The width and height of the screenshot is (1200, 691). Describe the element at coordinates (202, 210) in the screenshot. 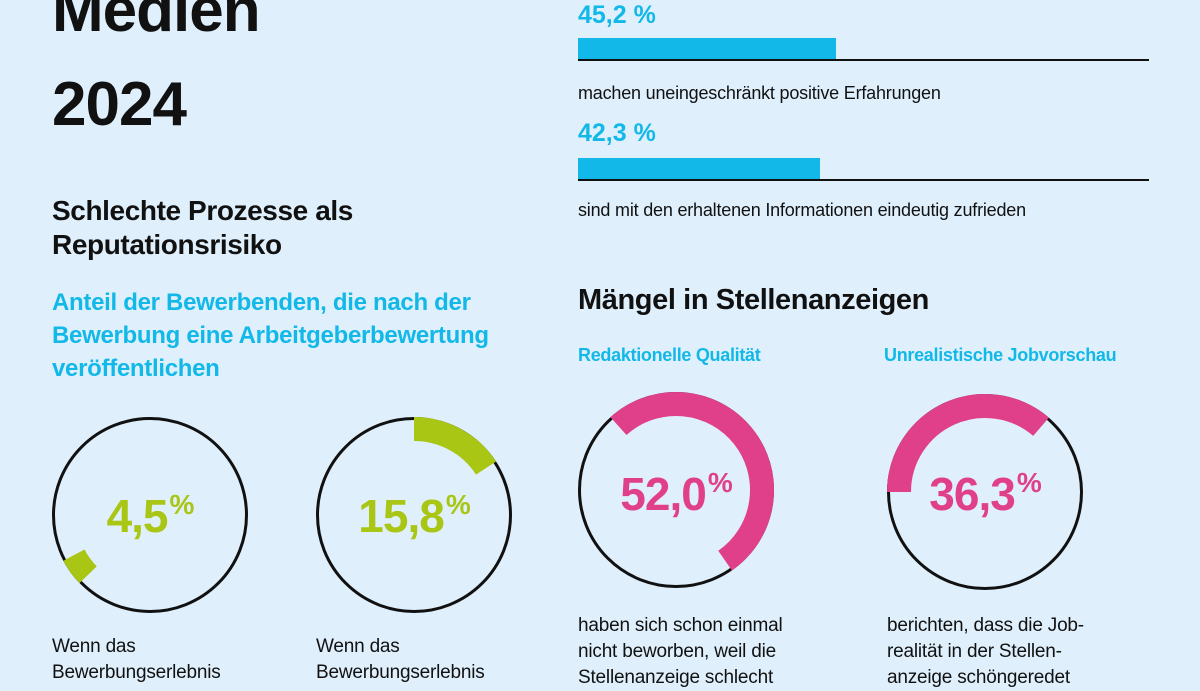

I see `heading-line: Schlechte Prozesse als` at that location.